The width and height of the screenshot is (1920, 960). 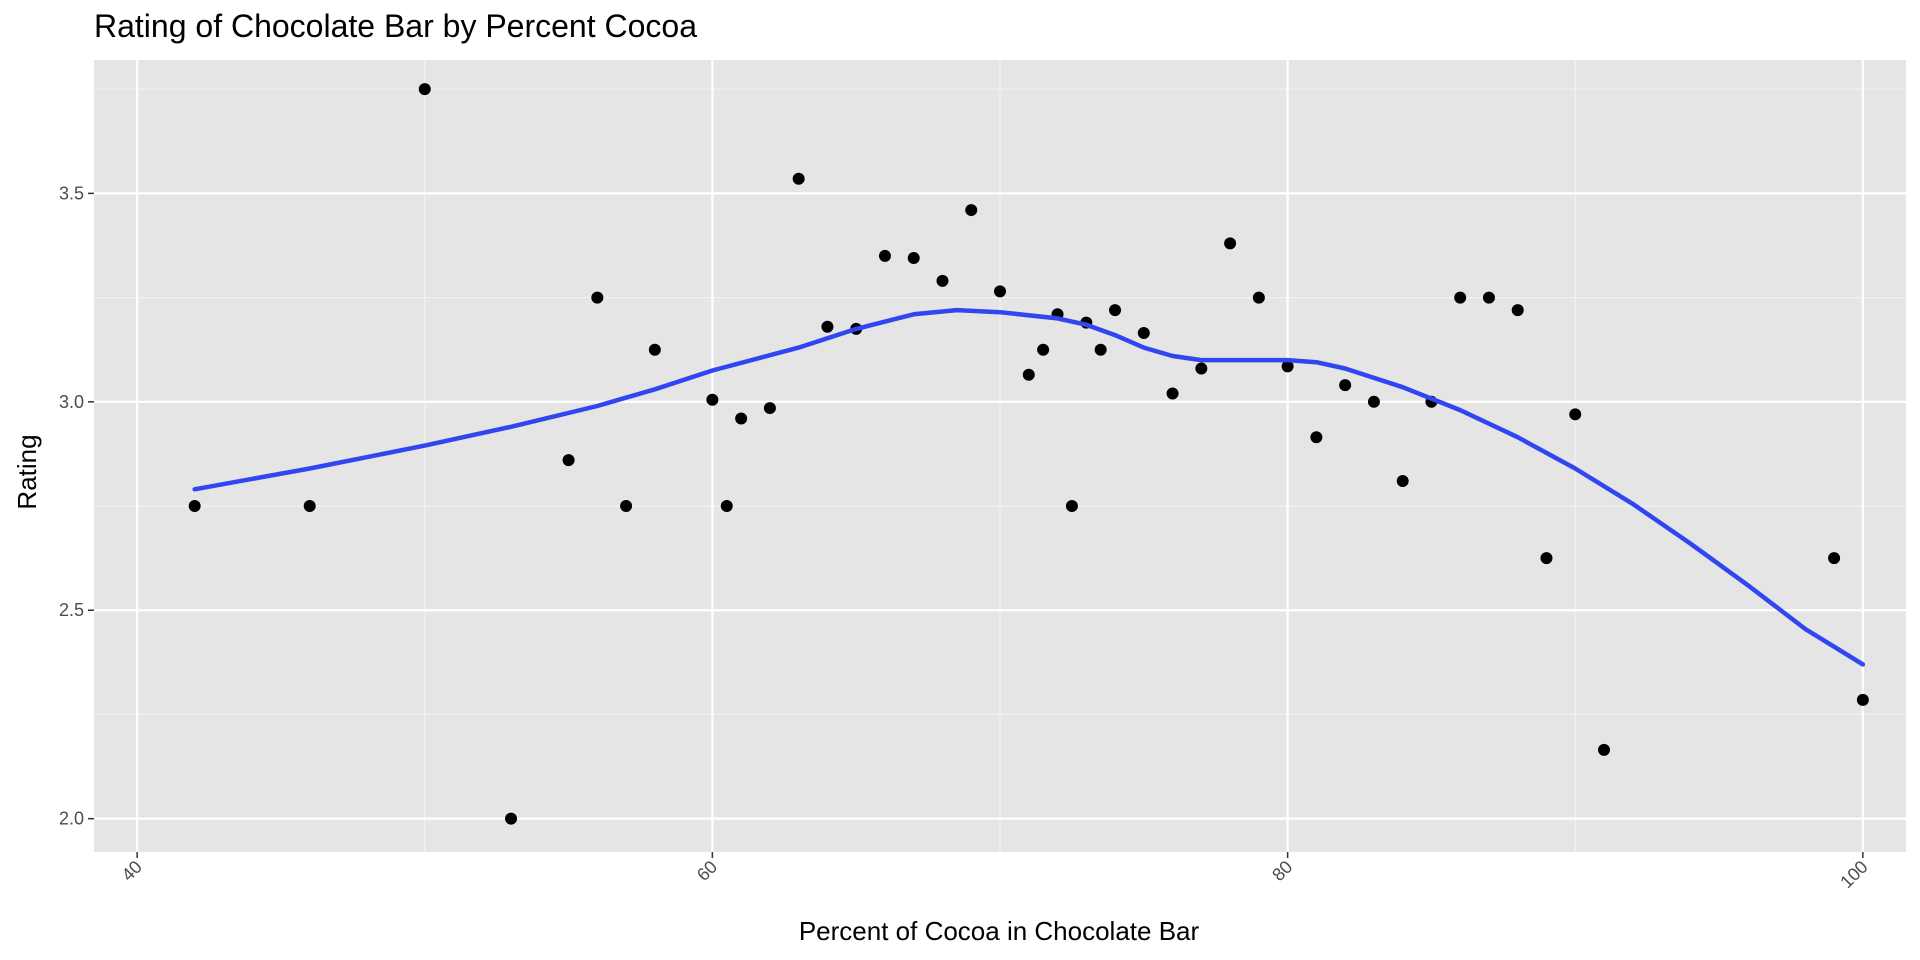 I want to click on chart-title: Rating of Chocolate Bar by Percent Cocoa, so click(x=395, y=26).